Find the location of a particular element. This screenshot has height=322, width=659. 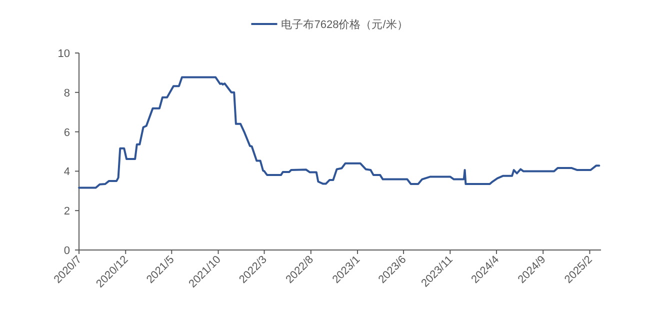

y-tick-label: 8 is located at coordinates (67, 93).